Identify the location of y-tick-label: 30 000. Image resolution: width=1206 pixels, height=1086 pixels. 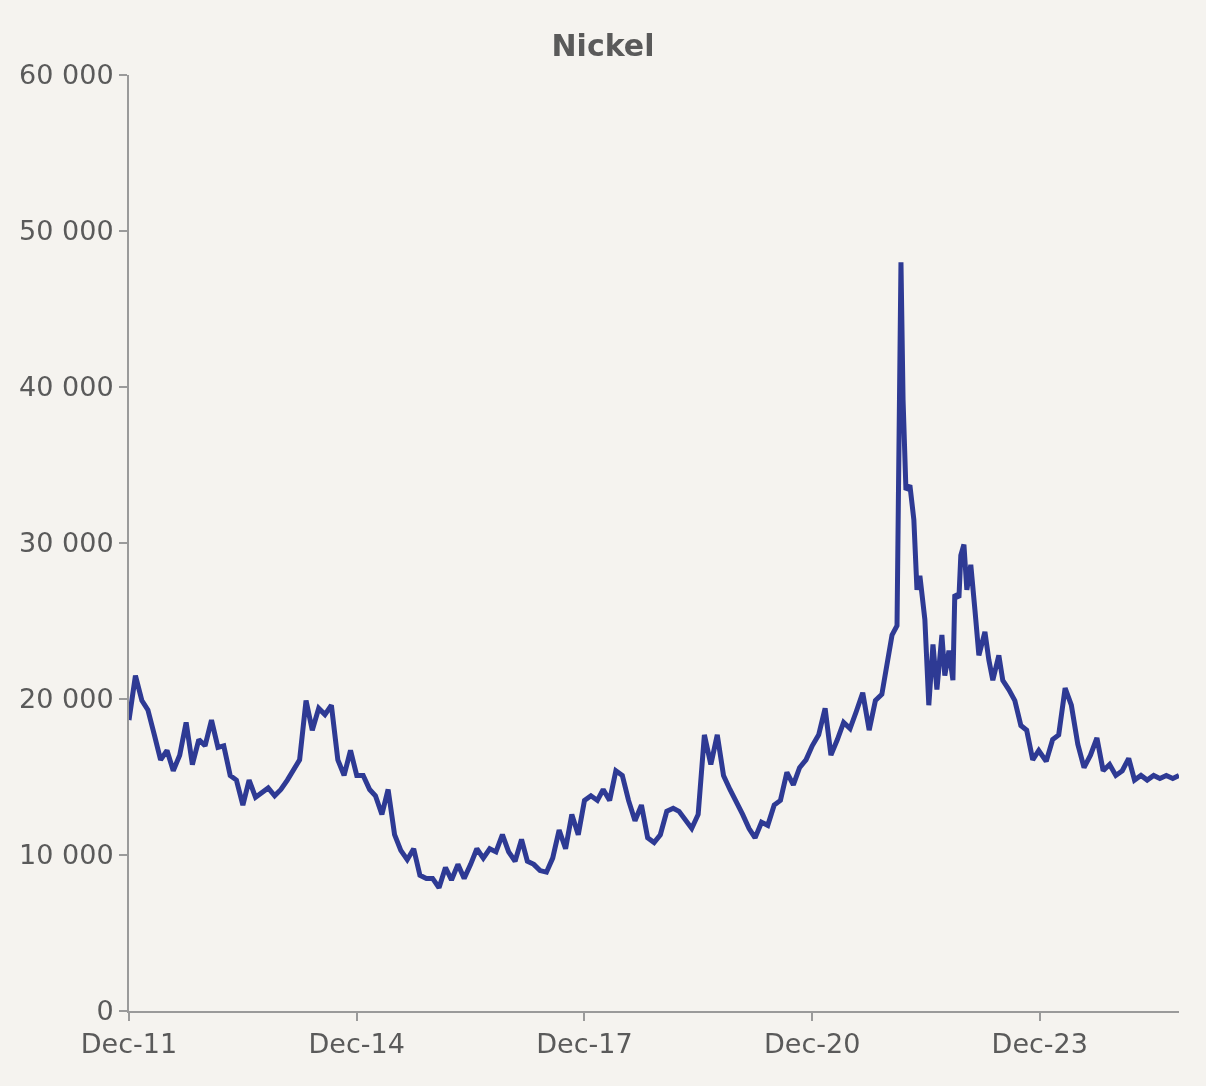
(66, 543).